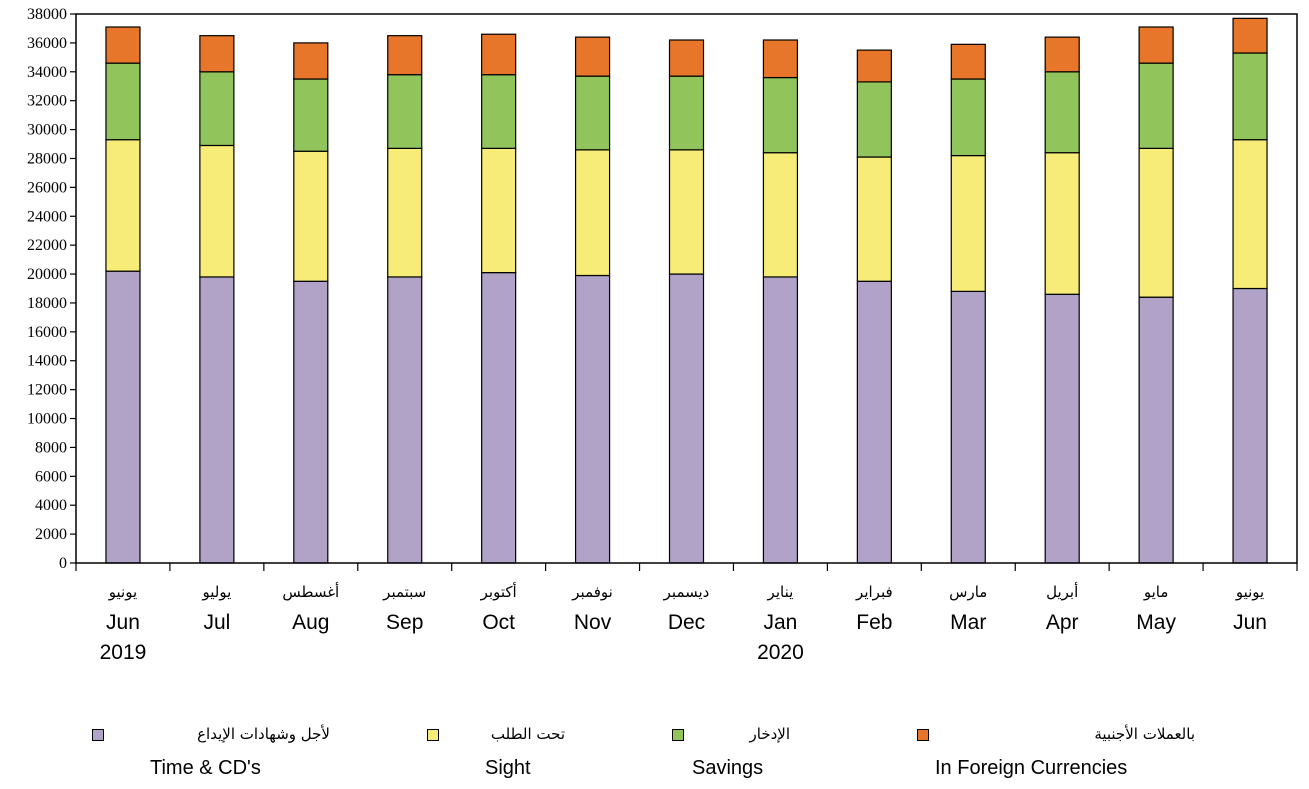  Describe the element at coordinates (592, 592) in the screenshot. I see `x-label-ar: نوفمبر` at that location.